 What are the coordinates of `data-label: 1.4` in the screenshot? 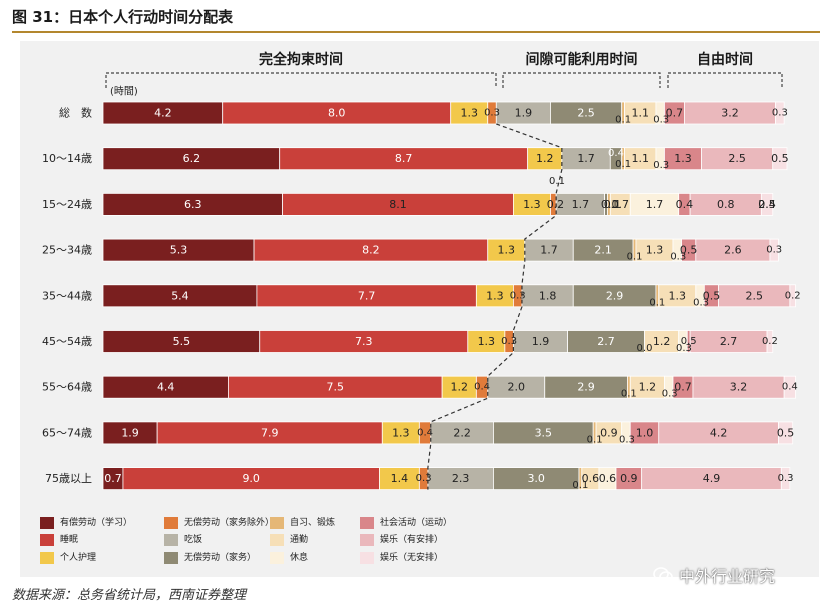 It's located at (400, 478).